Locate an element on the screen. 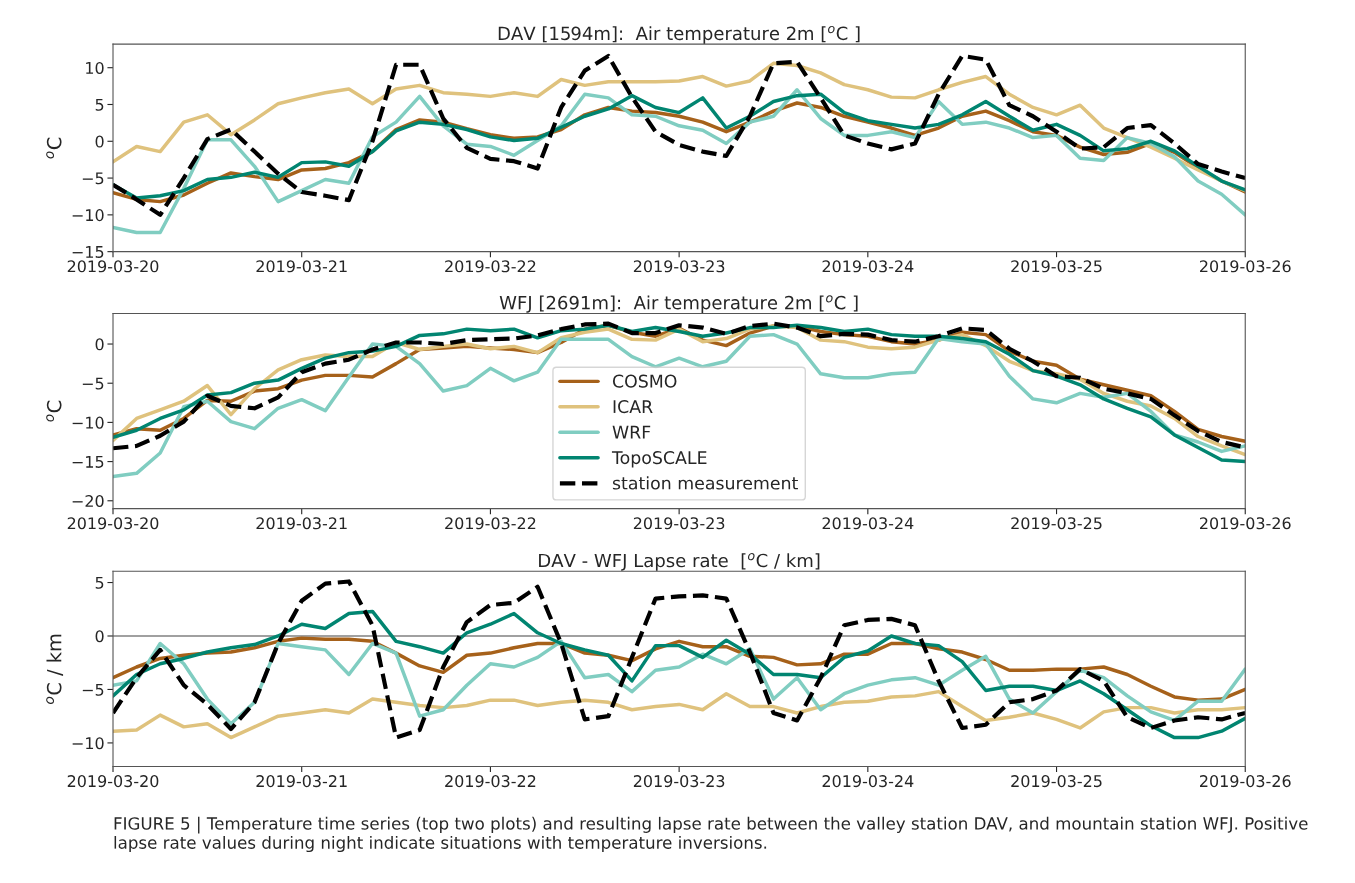  chart-title: WFJ [2691m]: Air temperature 2m [$^{o}$C ] is located at coordinates (678, 304).